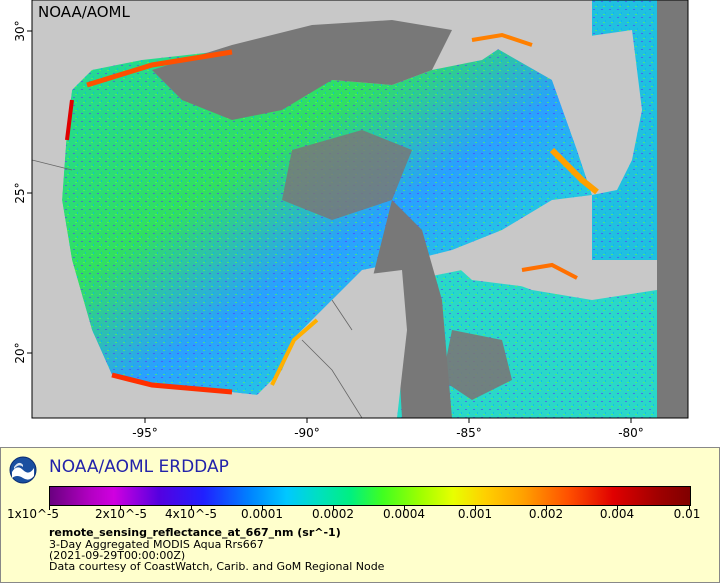  What do you see at coordinates (370, 508) in the screenshot?
I see `colorbar-ticks` at bounding box center [370, 508].